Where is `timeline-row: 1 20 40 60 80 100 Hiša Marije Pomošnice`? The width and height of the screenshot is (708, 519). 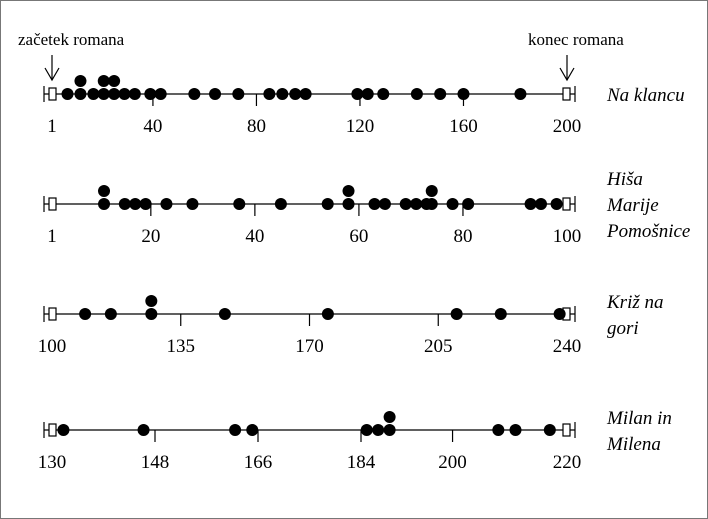 timeline-row: 1 20 40 60 80 100 Hiša Marije Pomošnice is located at coordinates (366, 208).